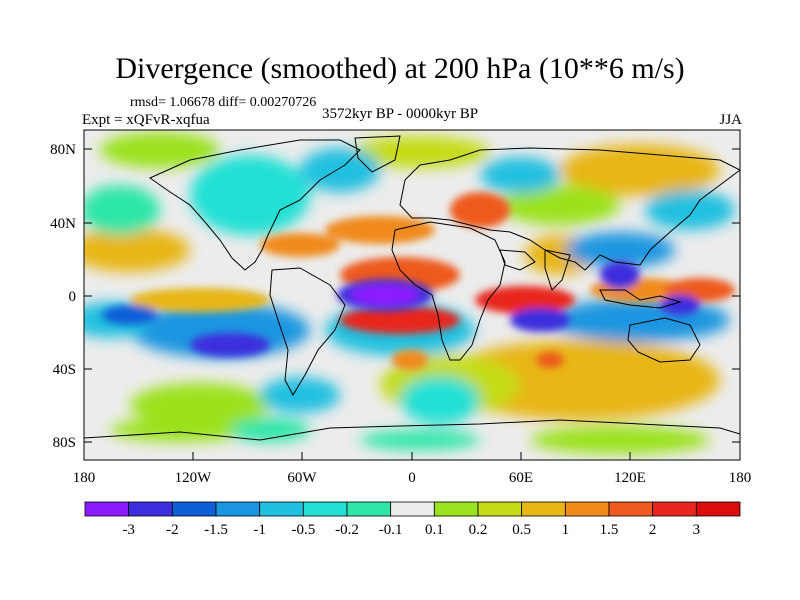 This screenshot has width=800, height=600. Describe the element at coordinates (303, 530) in the screenshot. I see `colorbar-label: -0.5` at that location.